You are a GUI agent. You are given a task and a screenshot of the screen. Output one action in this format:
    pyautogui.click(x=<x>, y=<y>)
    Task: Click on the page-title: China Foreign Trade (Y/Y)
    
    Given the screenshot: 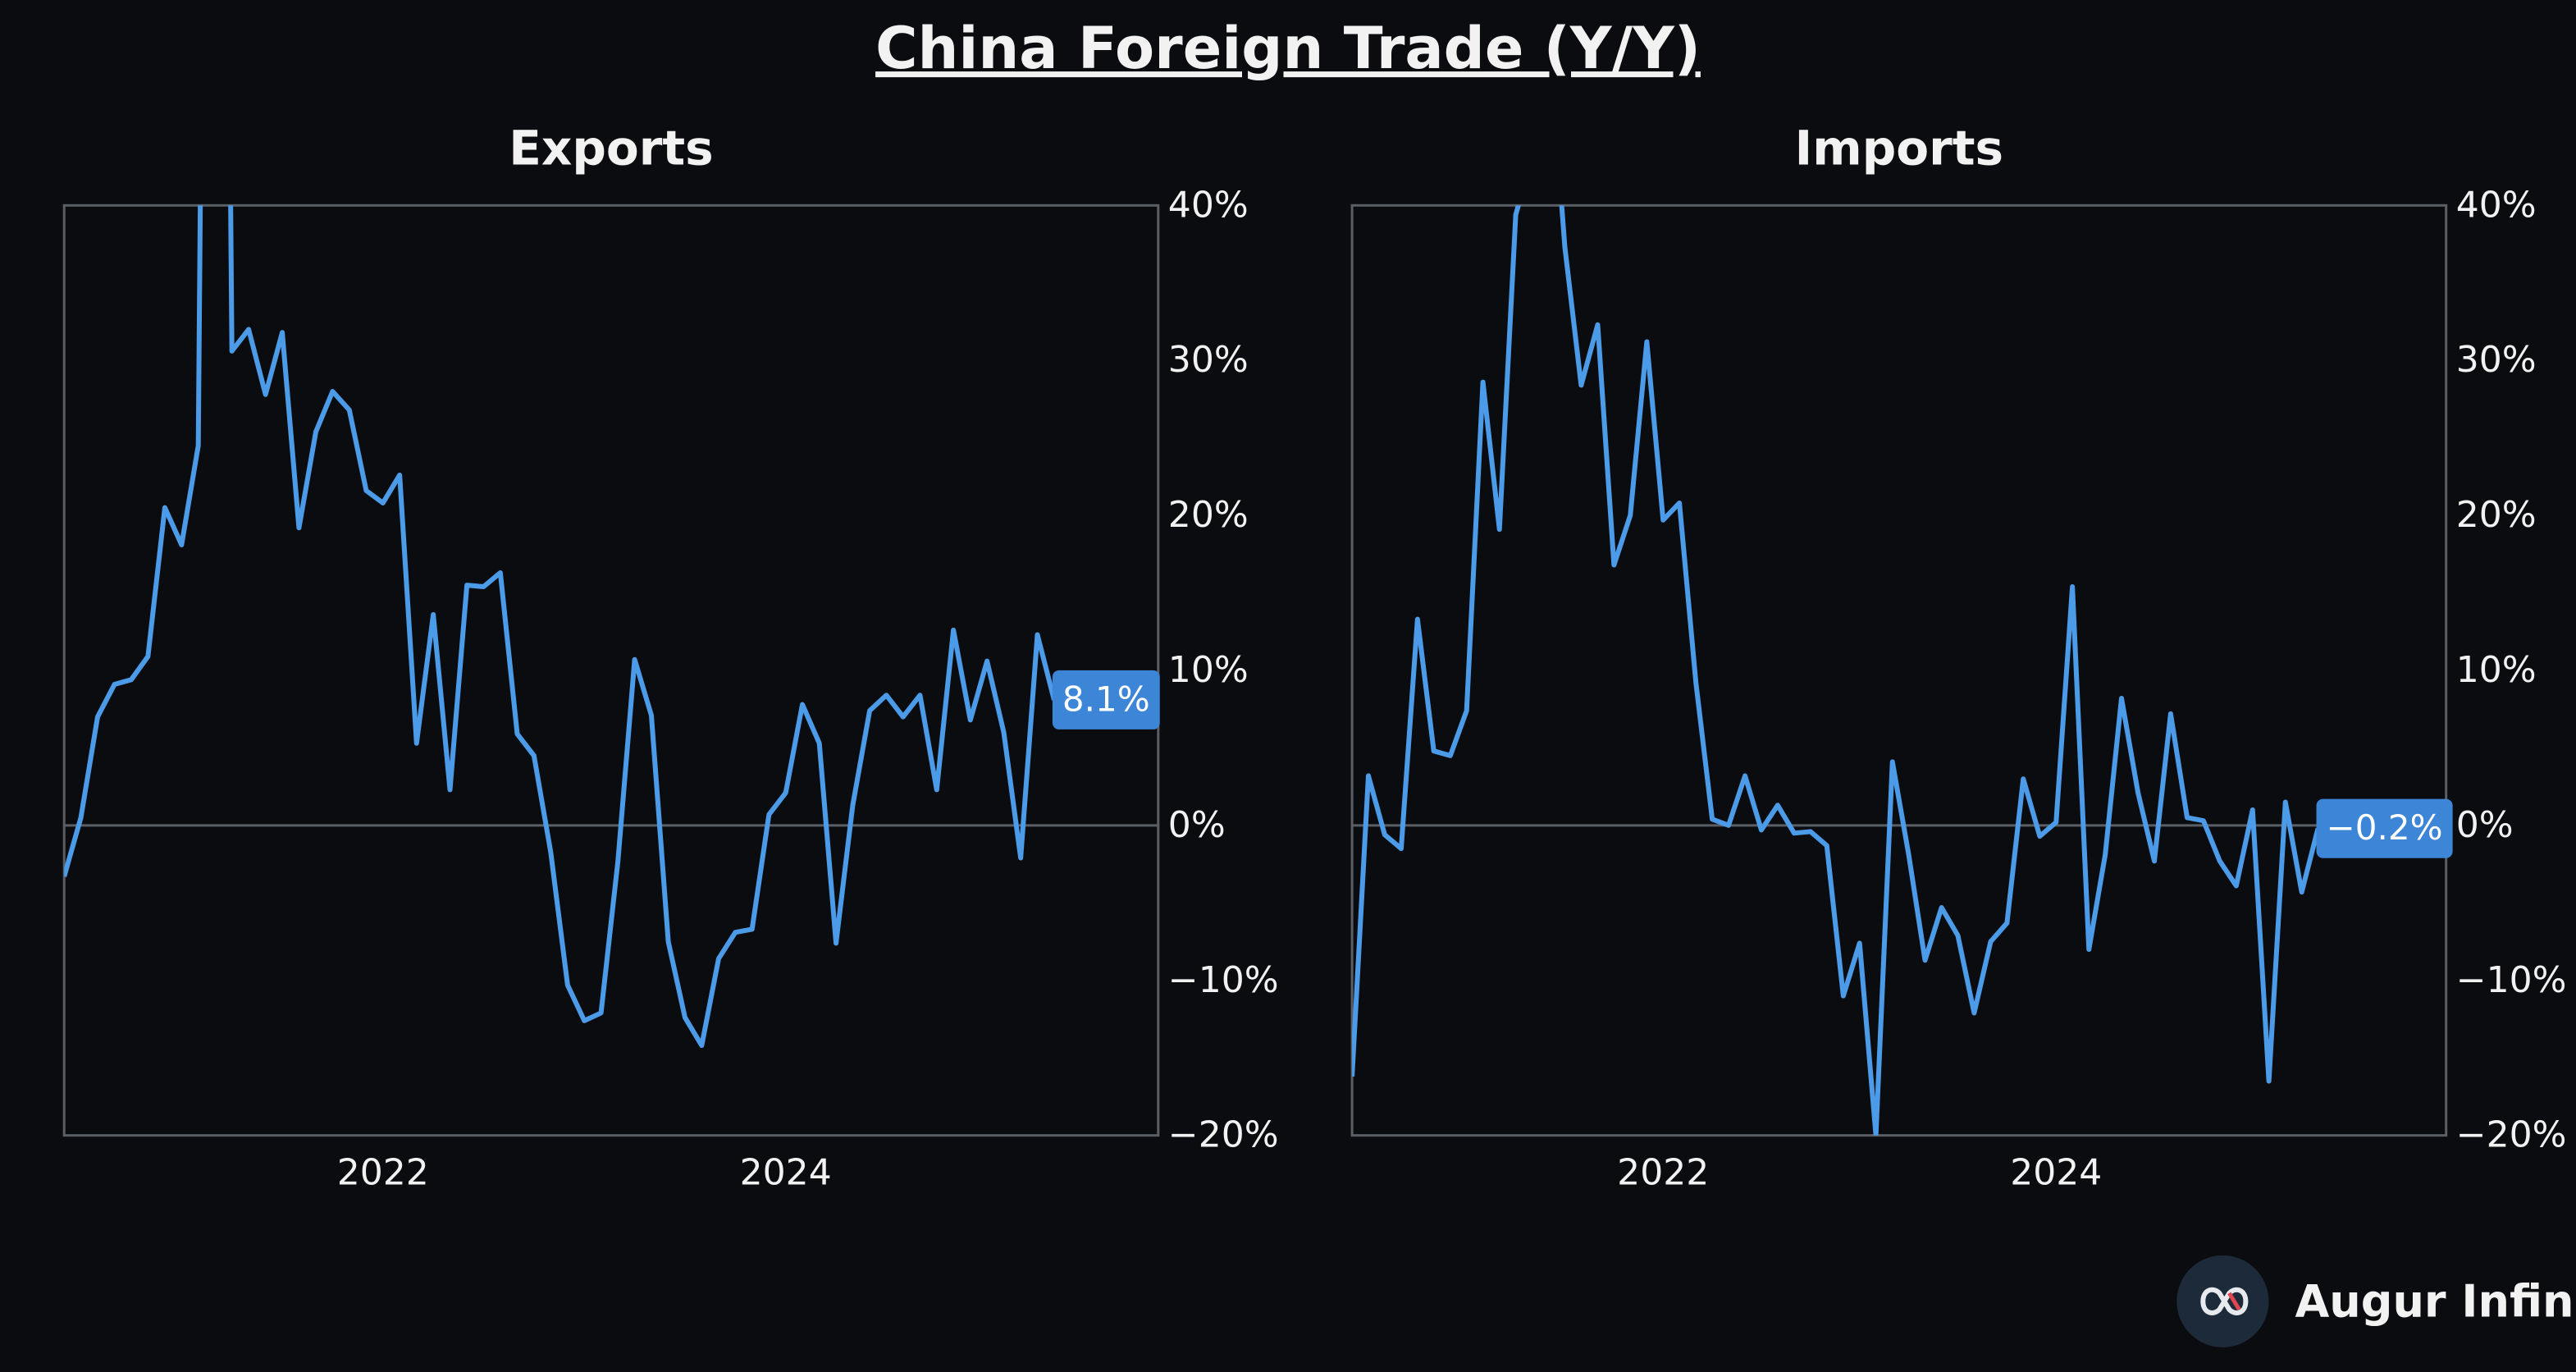 What is the action you would take?
    pyautogui.click(x=1288, y=48)
    